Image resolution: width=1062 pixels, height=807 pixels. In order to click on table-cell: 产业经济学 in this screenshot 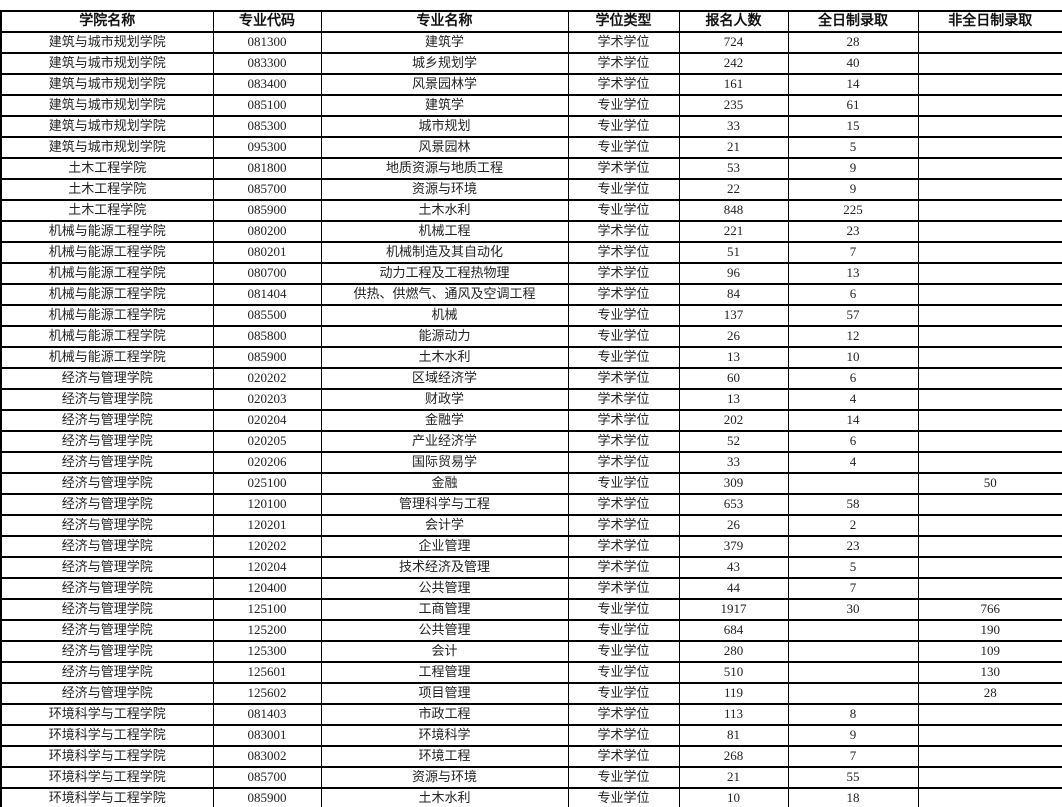, I will do `click(444, 441)`.